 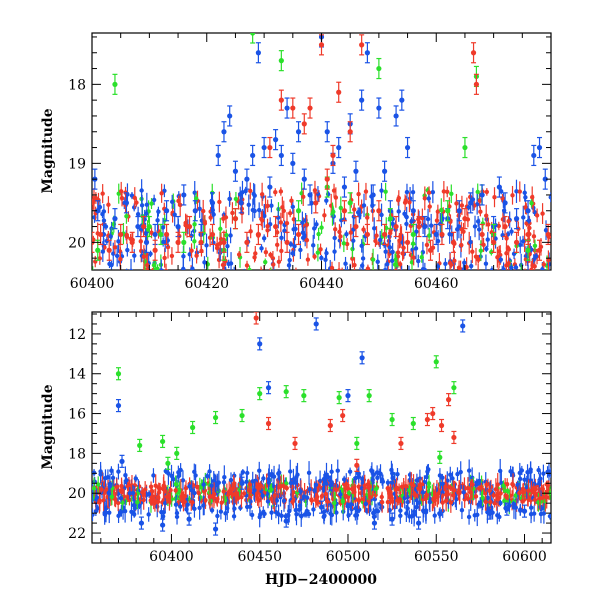 I want to click on bottom-x-tick-label: 60550, so click(x=436, y=557).